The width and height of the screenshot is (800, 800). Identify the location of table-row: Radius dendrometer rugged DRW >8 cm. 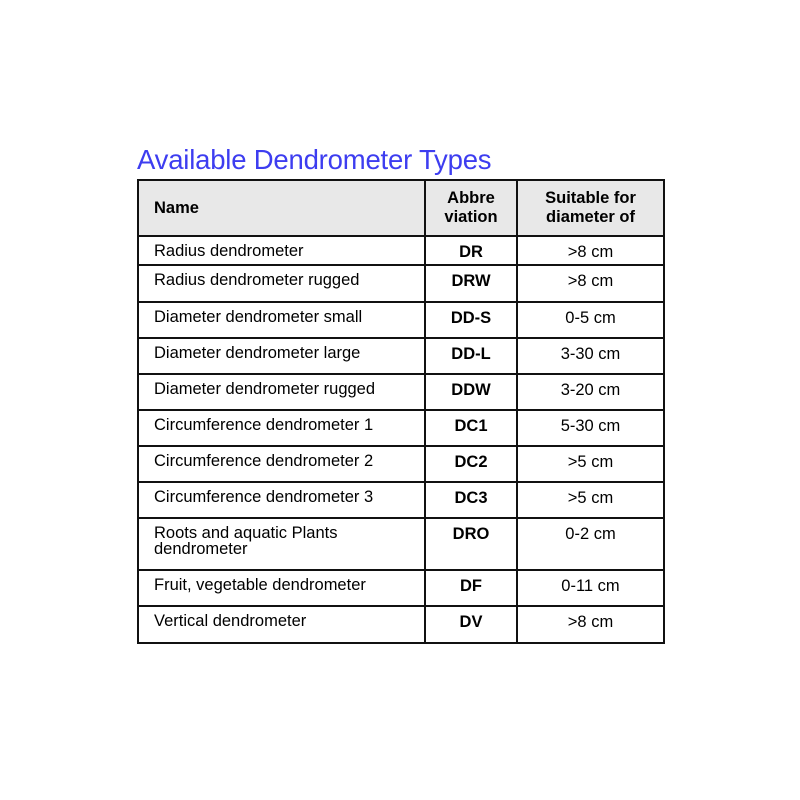
(401, 283).